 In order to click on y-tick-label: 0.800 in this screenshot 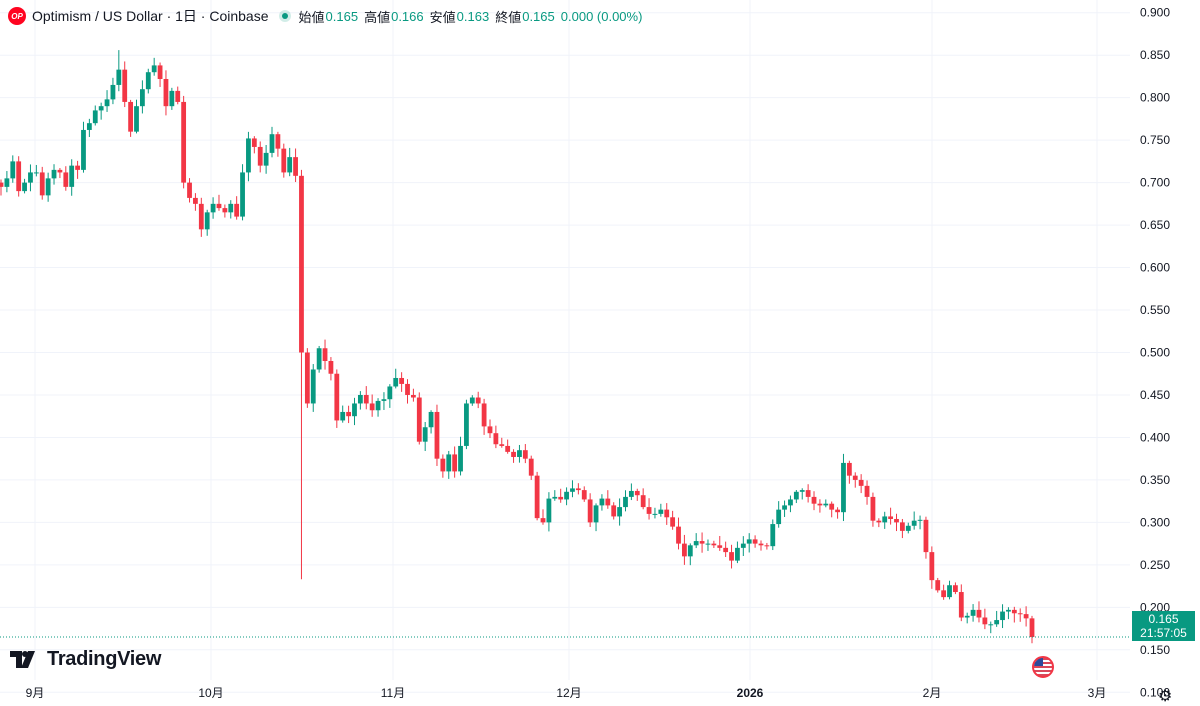, I will do `click(1155, 98)`.